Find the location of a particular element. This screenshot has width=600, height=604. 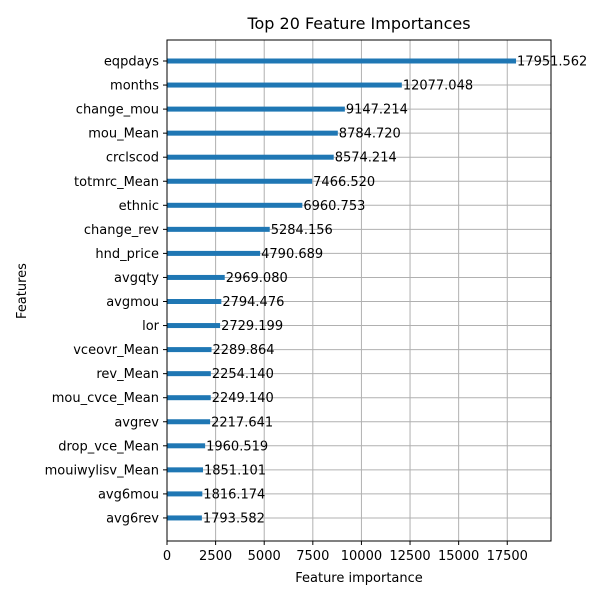

x-tick-label: 5000 is located at coordinates (264, 556).